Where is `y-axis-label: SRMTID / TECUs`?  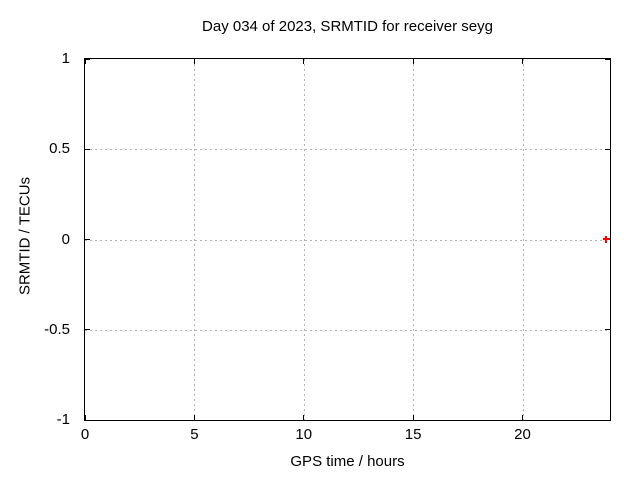
y-axis-label: SRMTID / TECUs is located at coordinates (25, 236).